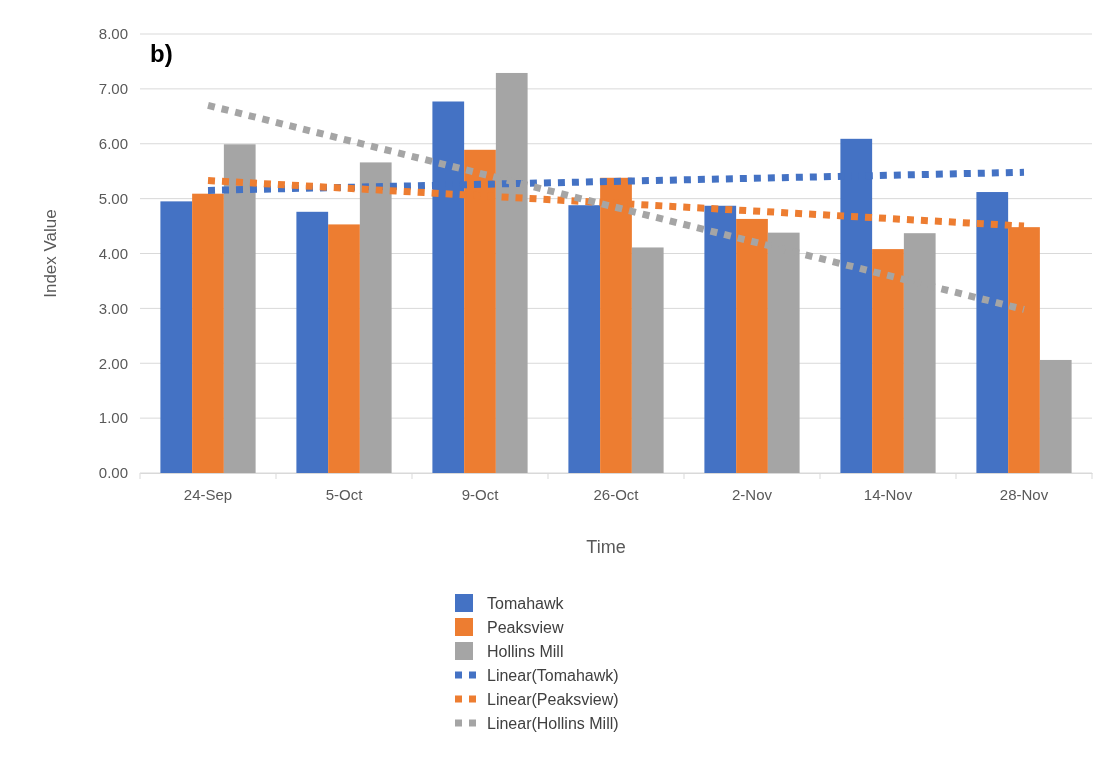  I want to click on y-tick-label: 1.00, so click(113, 418).